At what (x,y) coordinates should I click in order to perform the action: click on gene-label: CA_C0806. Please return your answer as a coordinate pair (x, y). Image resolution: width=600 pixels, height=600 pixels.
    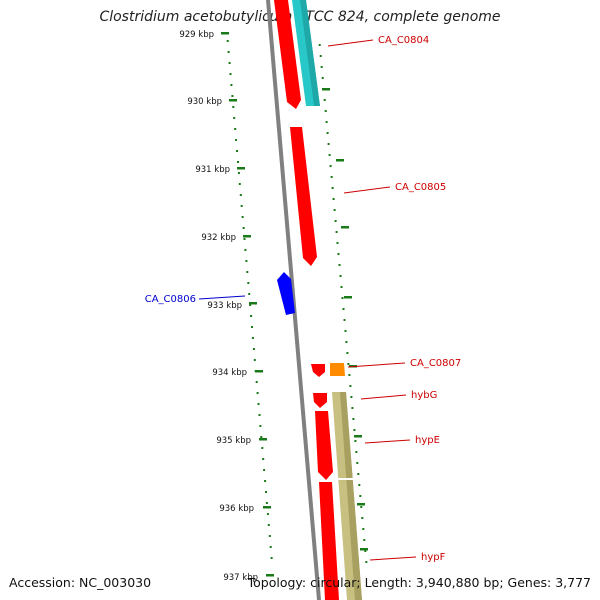
    Looking at the image, I should click on (170, 299).